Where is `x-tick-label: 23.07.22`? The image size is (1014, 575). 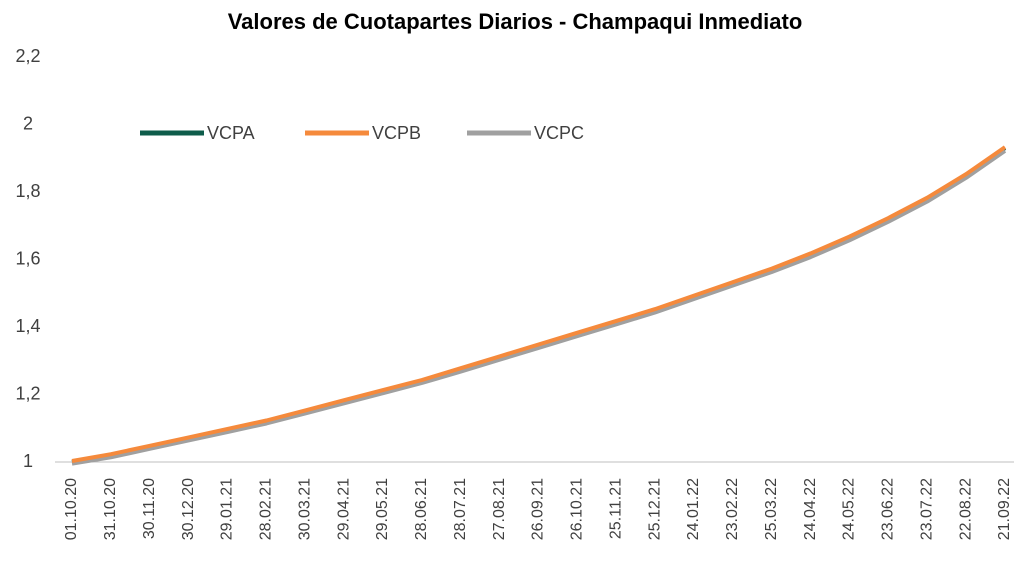
x-tick-label: 23.07.22 is located at coordinates (926, 509).